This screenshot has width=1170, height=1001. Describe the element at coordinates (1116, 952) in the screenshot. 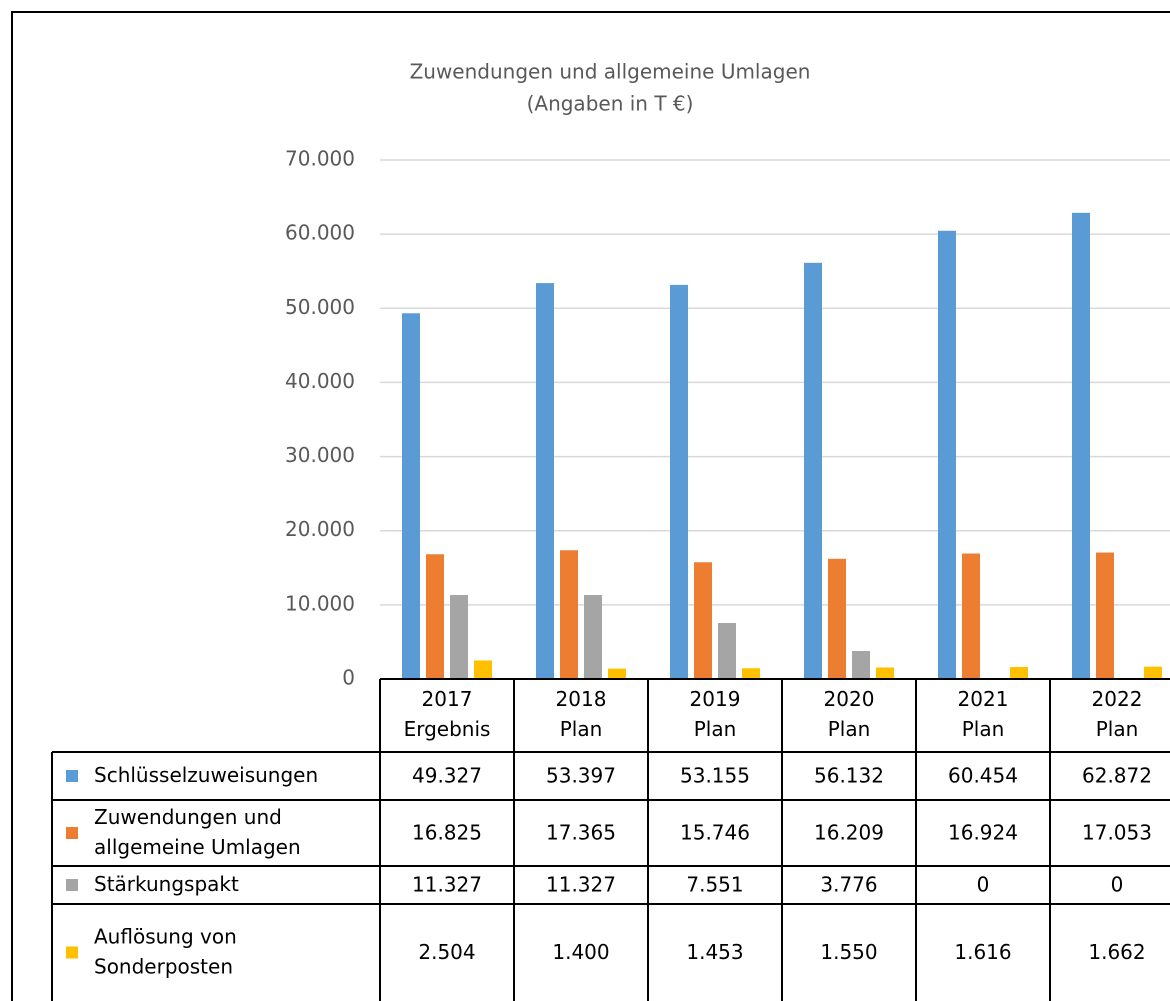

I see `table-value: 1.662` at that location.